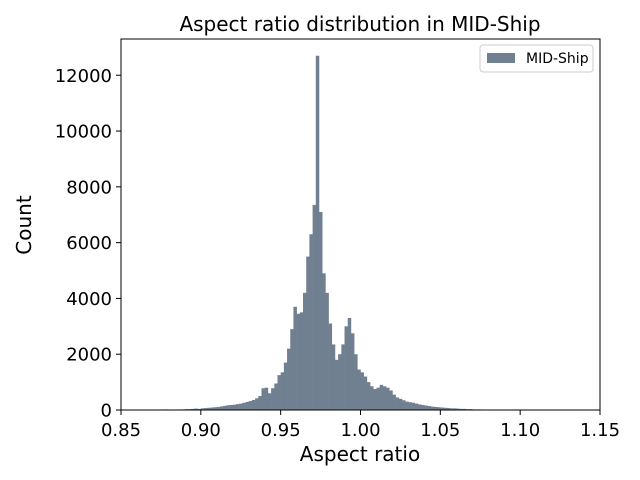 The image size is (640, 480). Describe the element at coordinates (360, 430) in the screenshot. I see `x-tick-label: 1.00` at that location.